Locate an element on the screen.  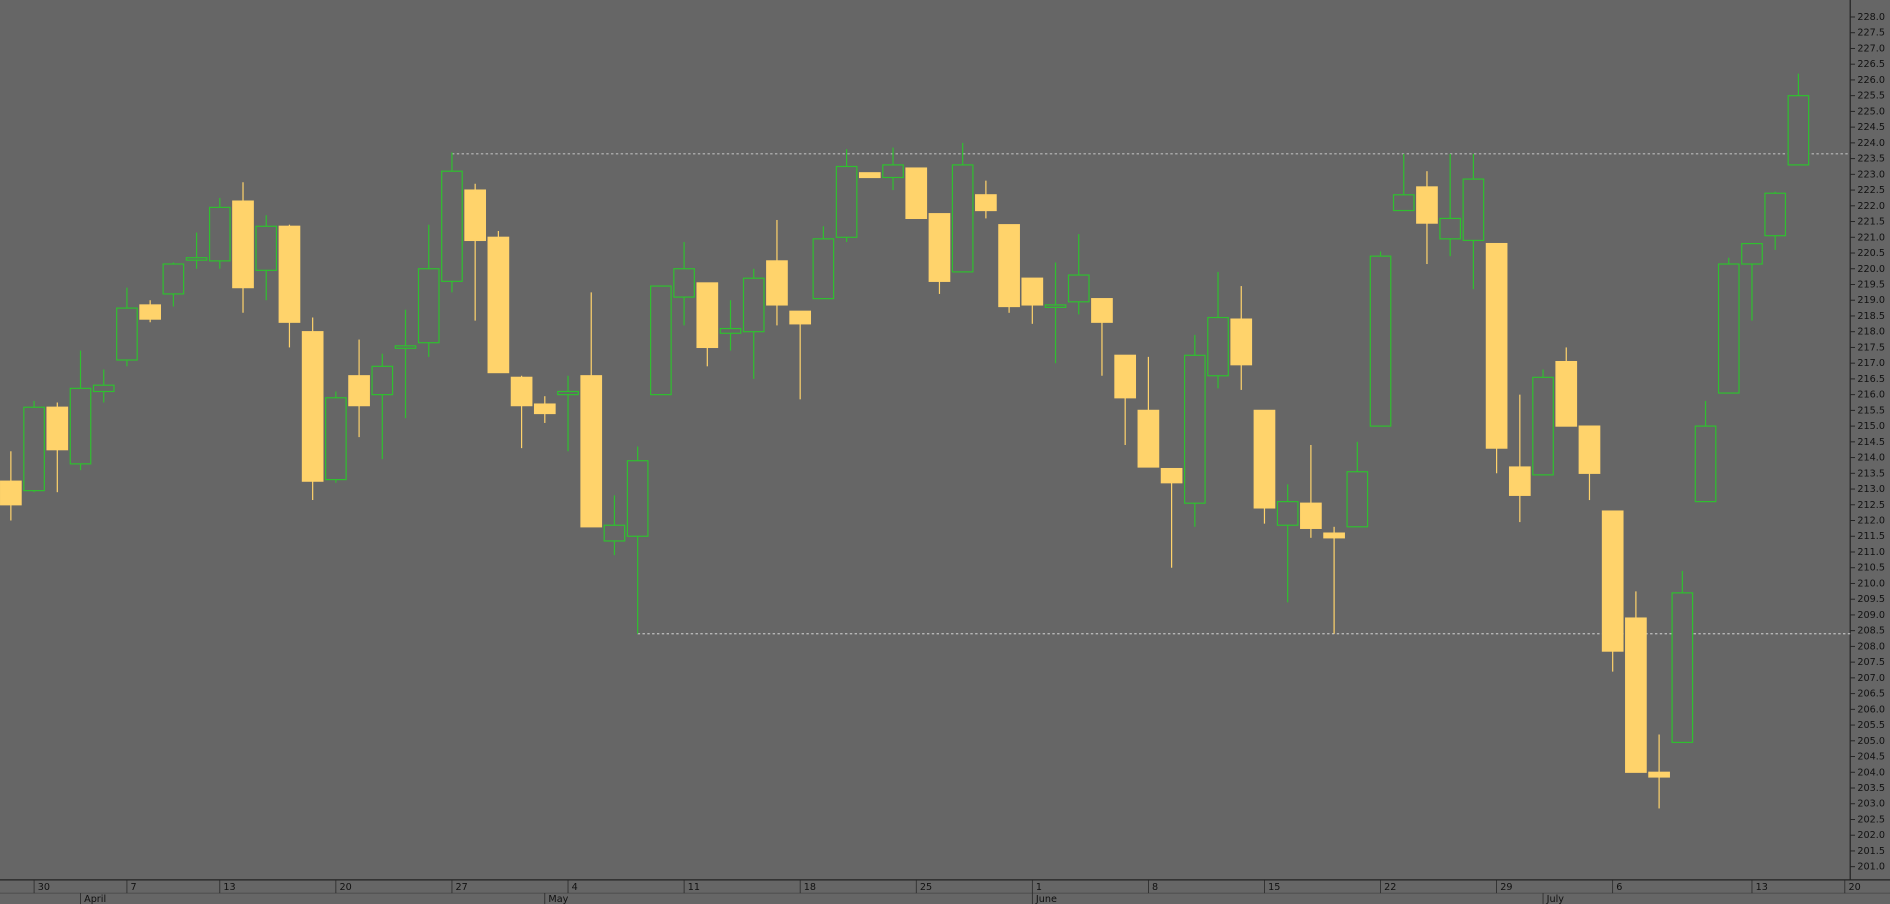
y-tick-label: 208.5 is located at coordinates (1871, 631).